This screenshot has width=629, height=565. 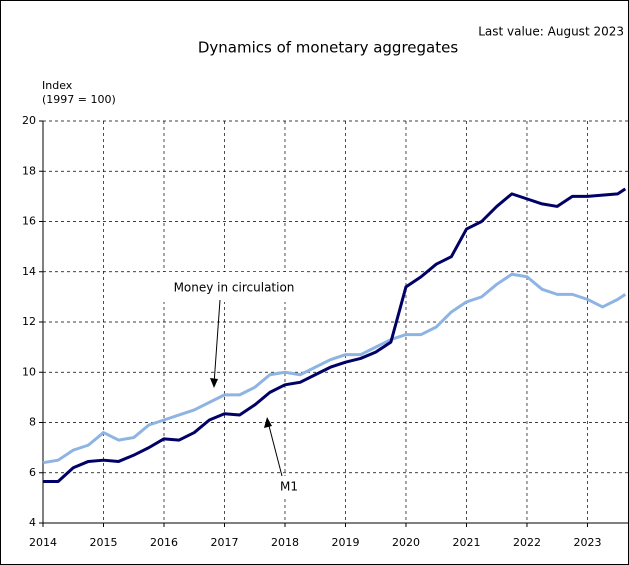 I want to click on y-tick-label: 16, so click(x=29, y=221).